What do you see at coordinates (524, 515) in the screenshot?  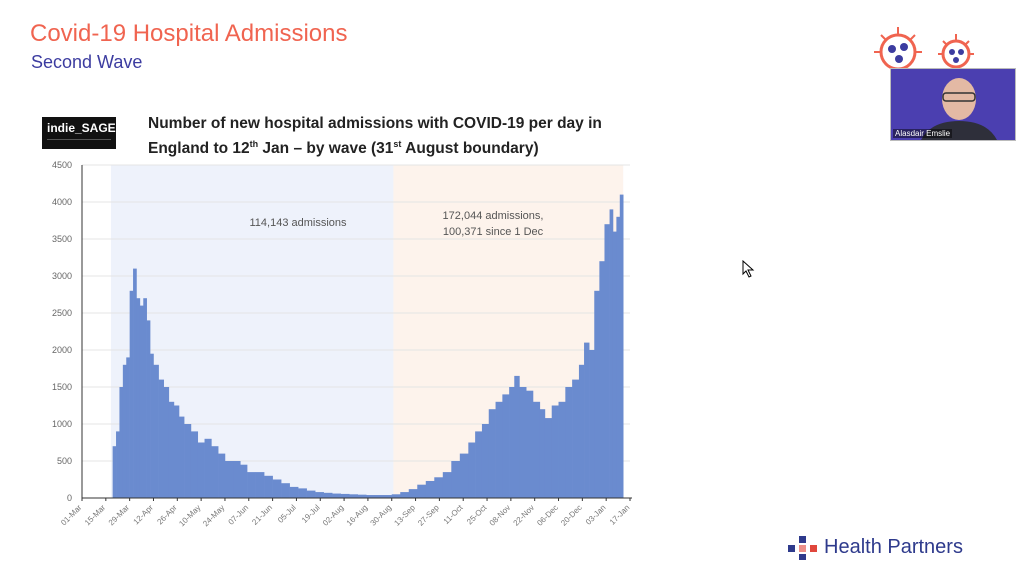 I see `x-tick-label: 22-Nov` at bounding box center [524, 515].